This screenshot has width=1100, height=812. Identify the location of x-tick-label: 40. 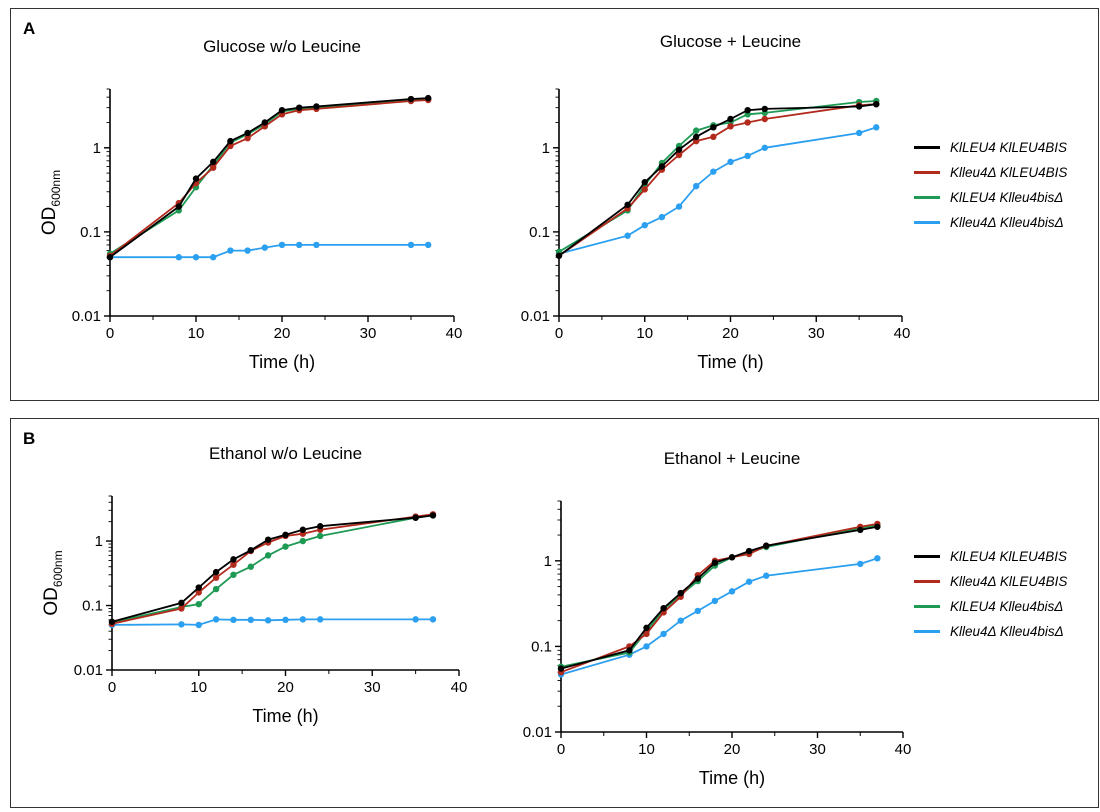
(902, 333).